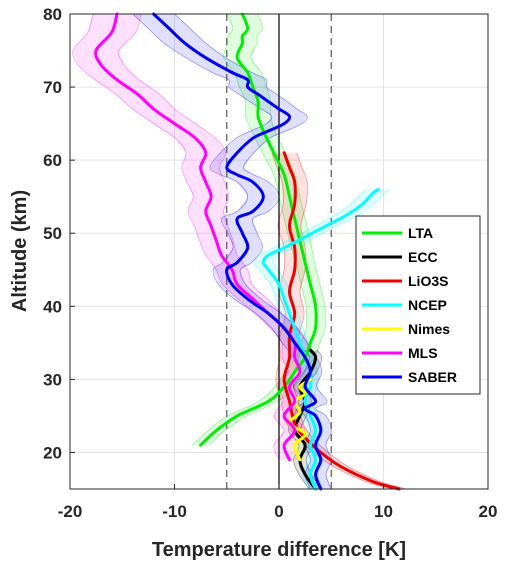  Describe the element at coordinates (420, 233) in the screenshot. I see `legend-label-lta: LTA` at that location.